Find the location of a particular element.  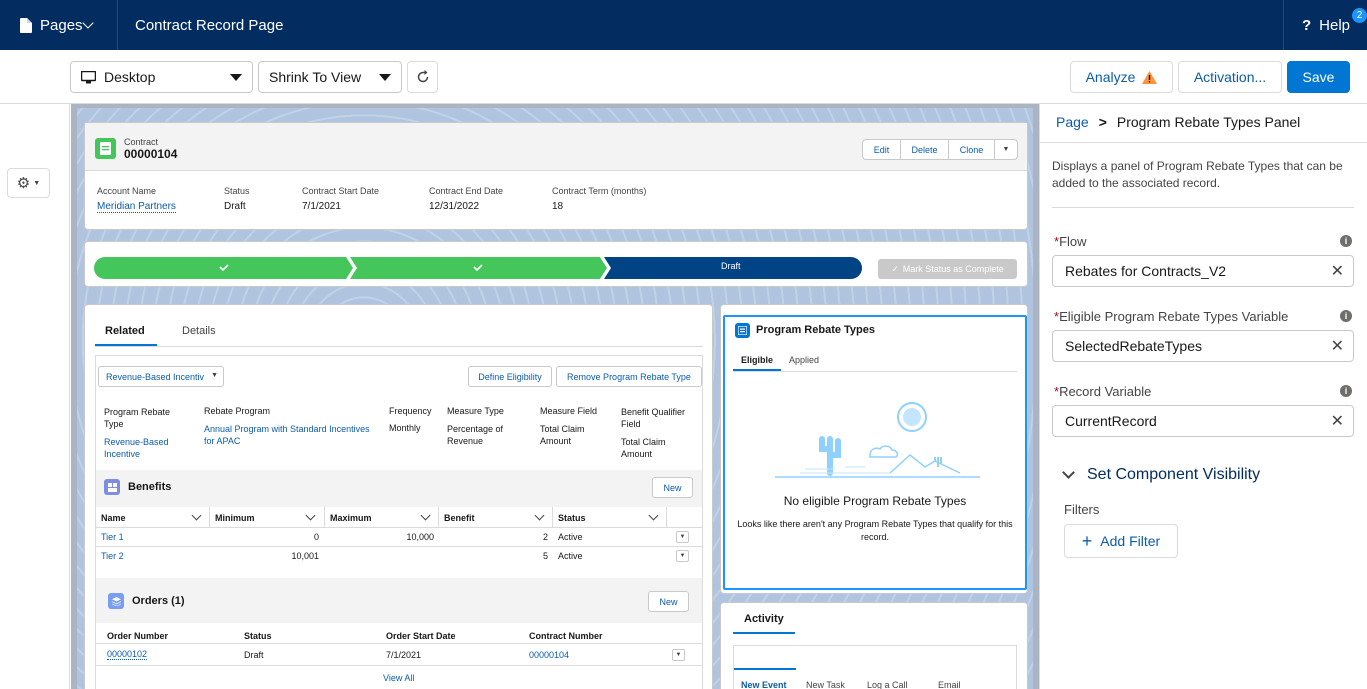

pages-label: Pages is located at coordinates (61, 25).